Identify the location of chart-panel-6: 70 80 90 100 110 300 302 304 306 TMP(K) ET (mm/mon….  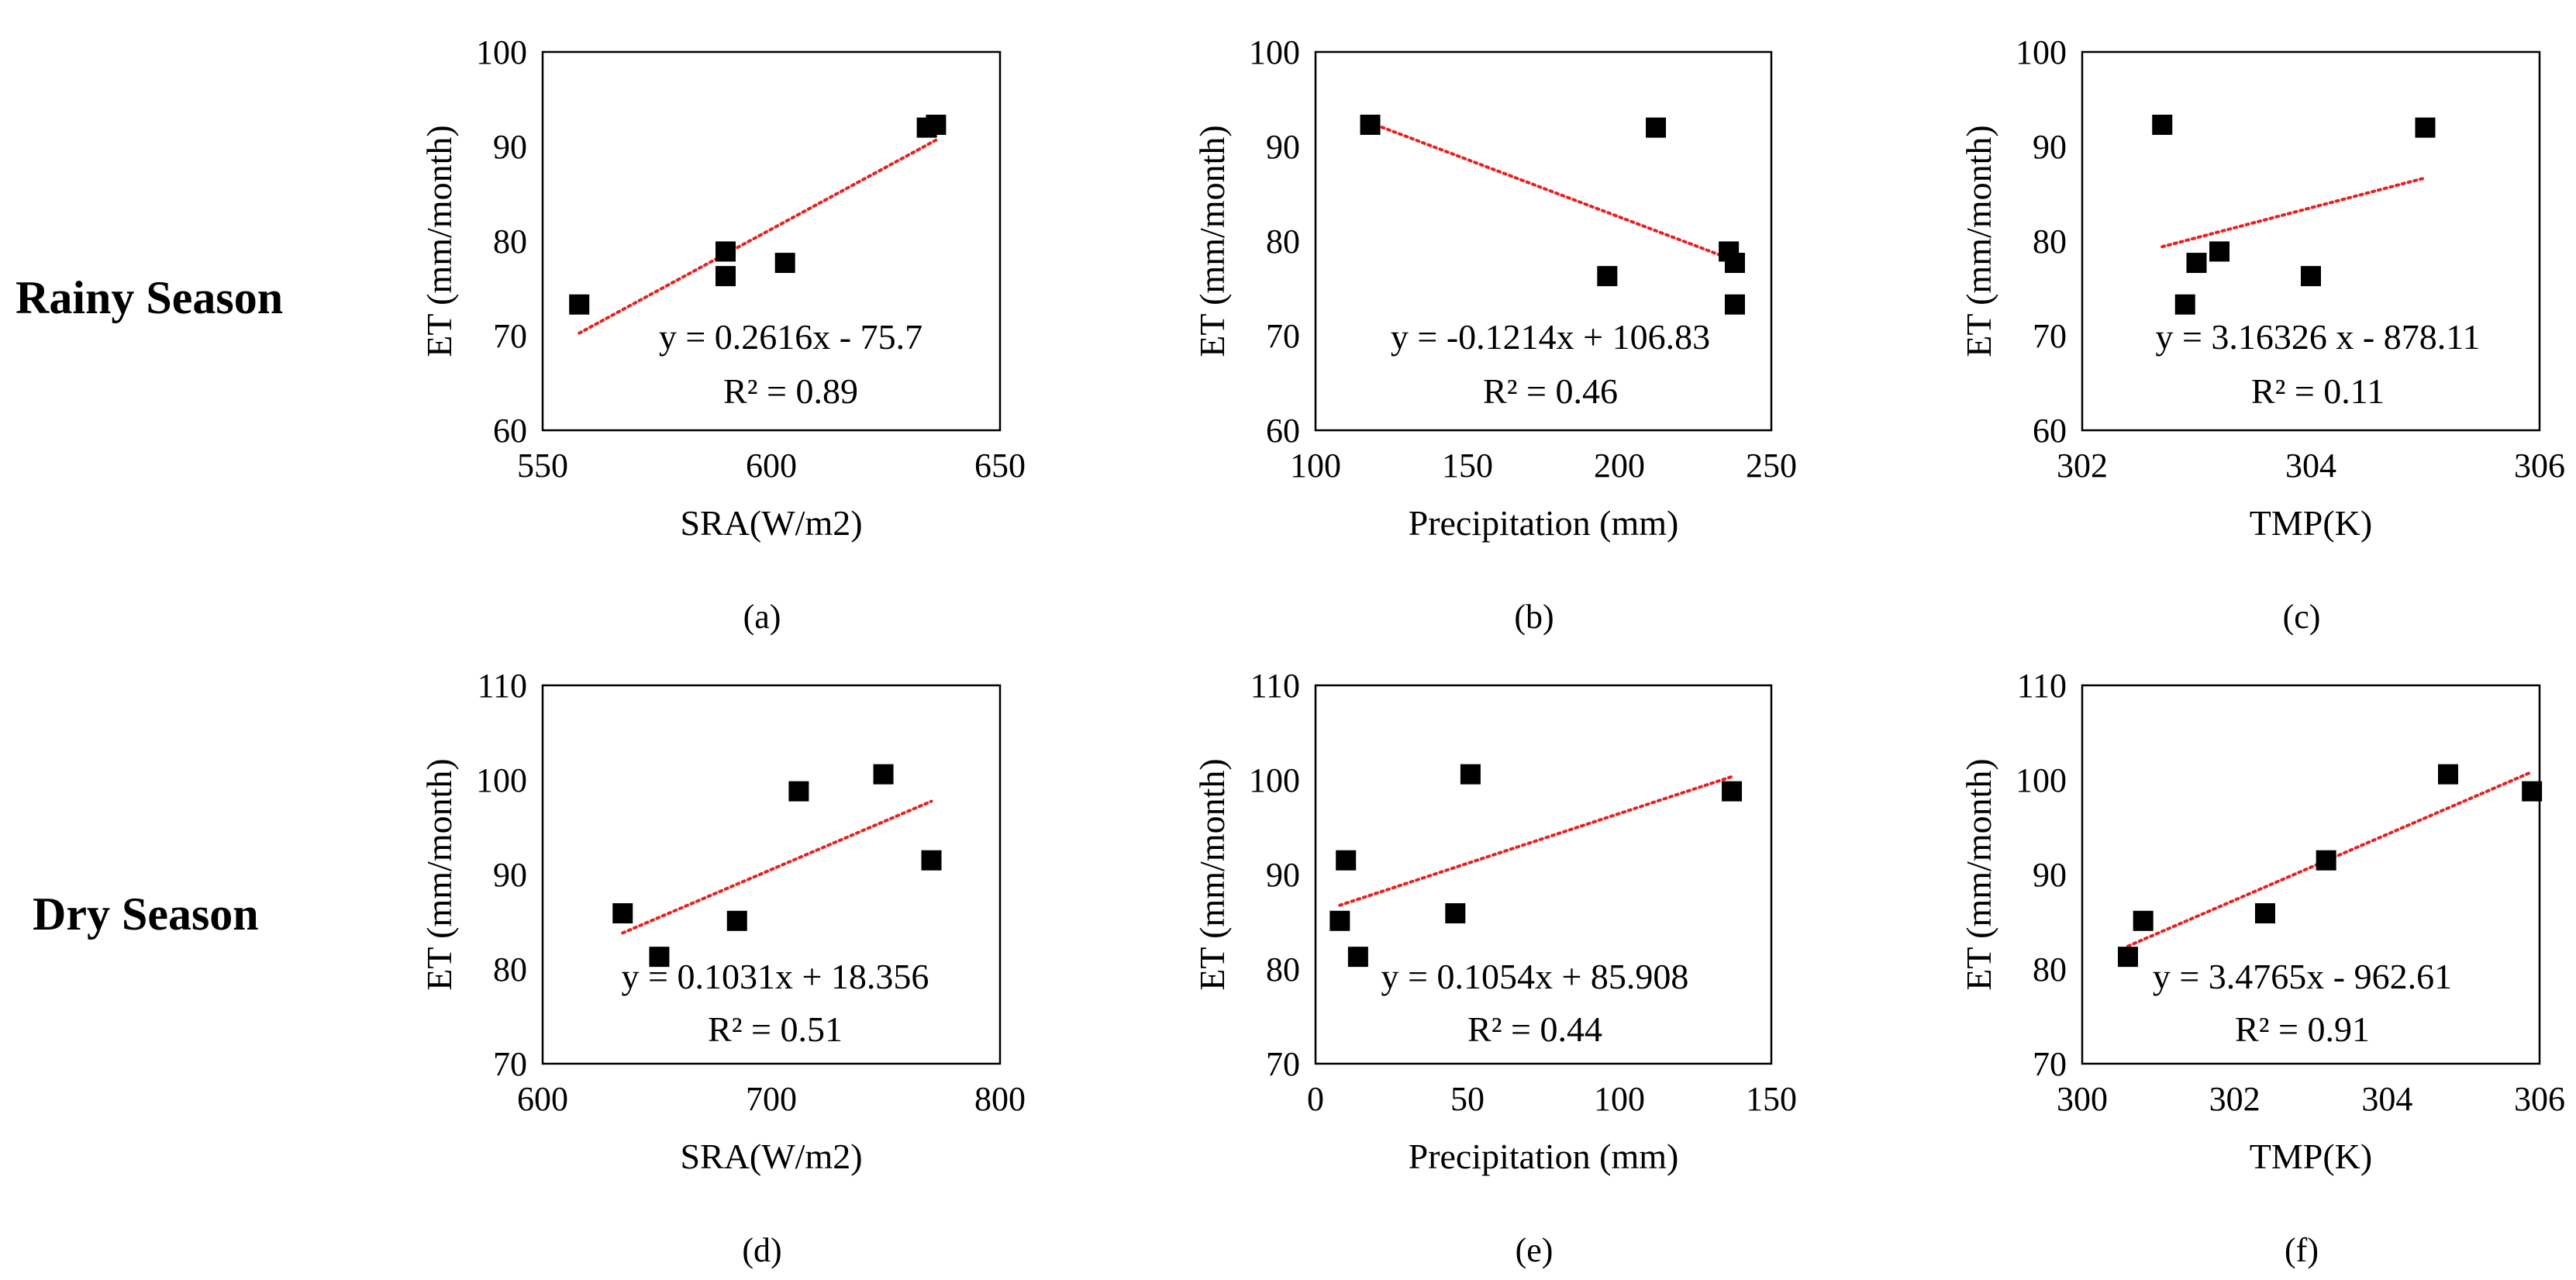
(2262, 968).